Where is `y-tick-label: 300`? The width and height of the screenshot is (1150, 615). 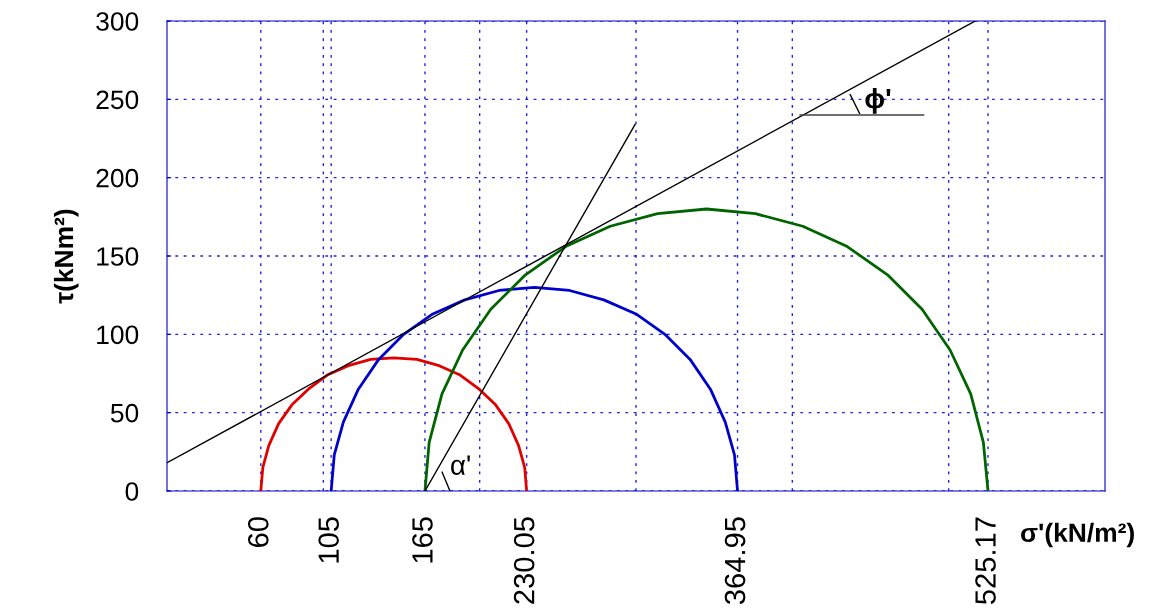
y-tick-label: 300 is located at coordinates (117, 21).